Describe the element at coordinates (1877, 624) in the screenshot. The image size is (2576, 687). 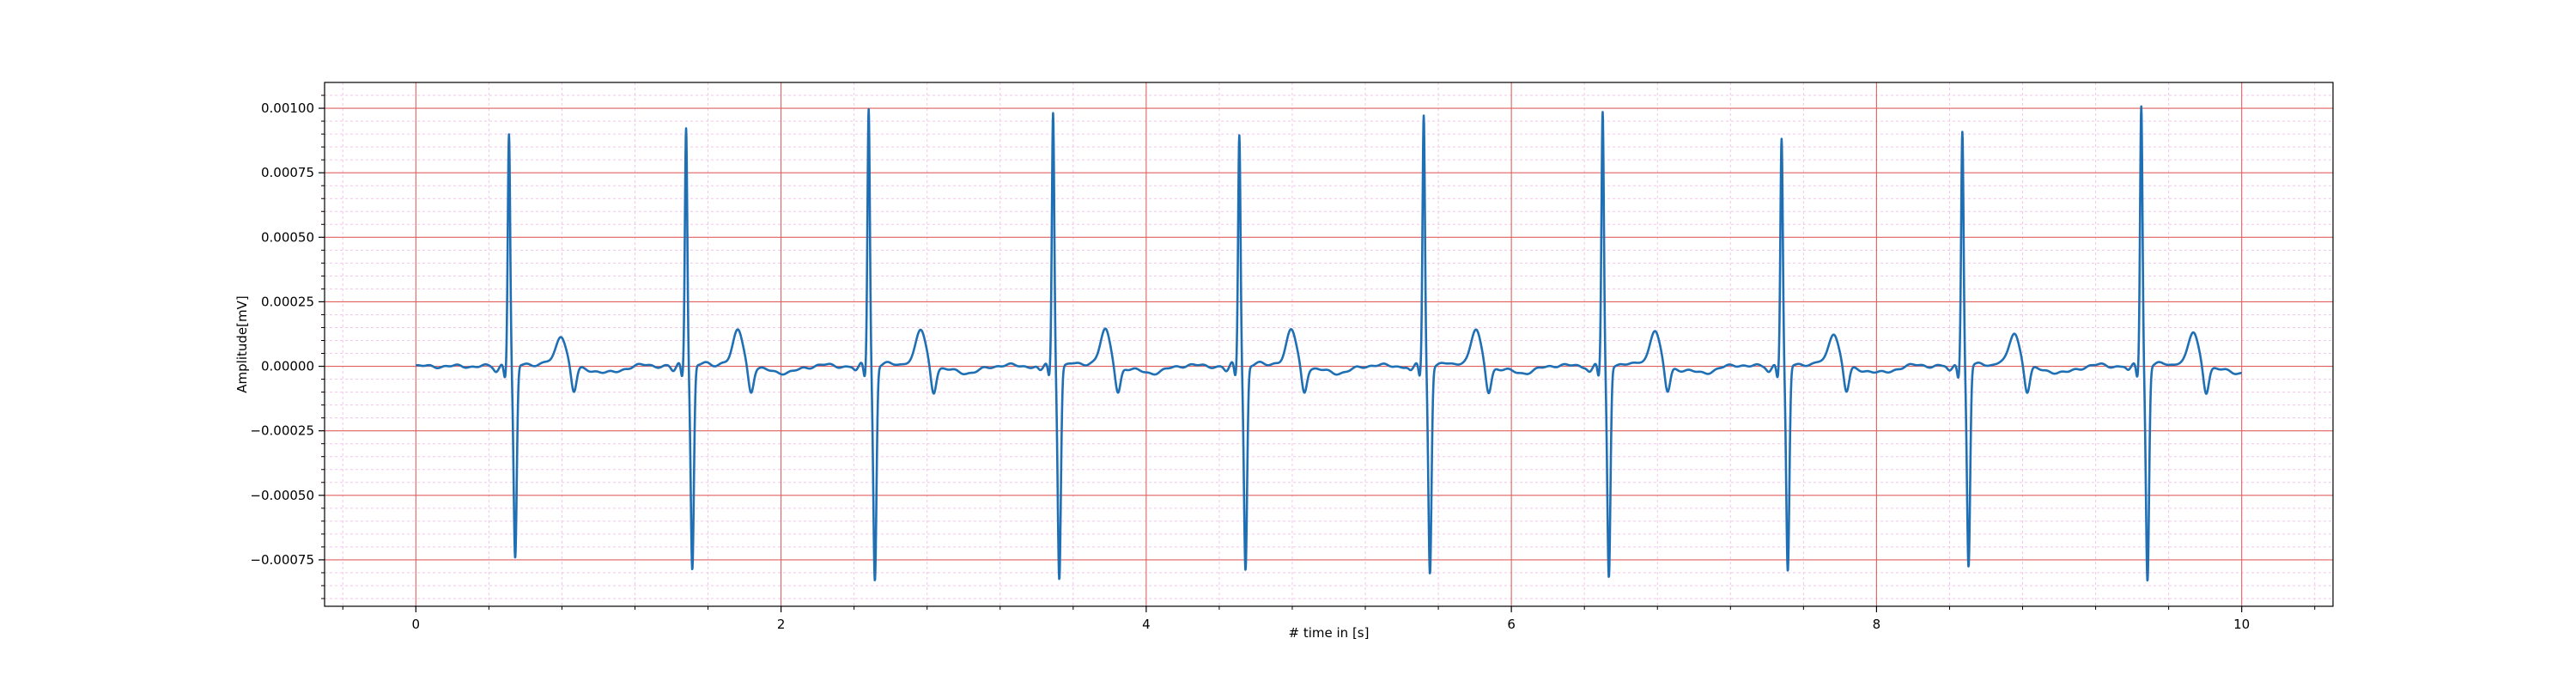
I see `x-tick-label: 8` at that location.